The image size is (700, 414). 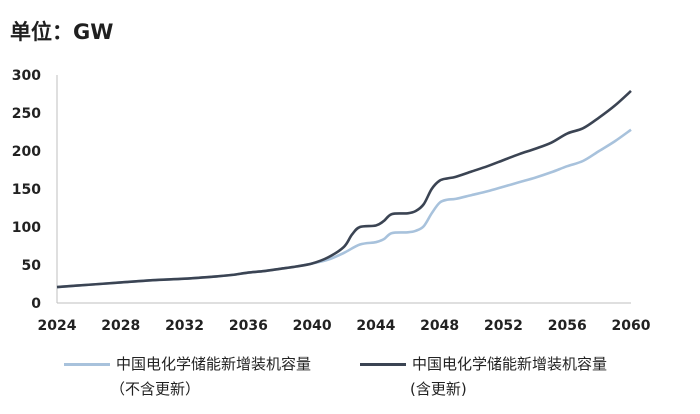 I want to click on y-tick-labels: 0 50 100 150 200 250 300, so click(x=26, y=190).